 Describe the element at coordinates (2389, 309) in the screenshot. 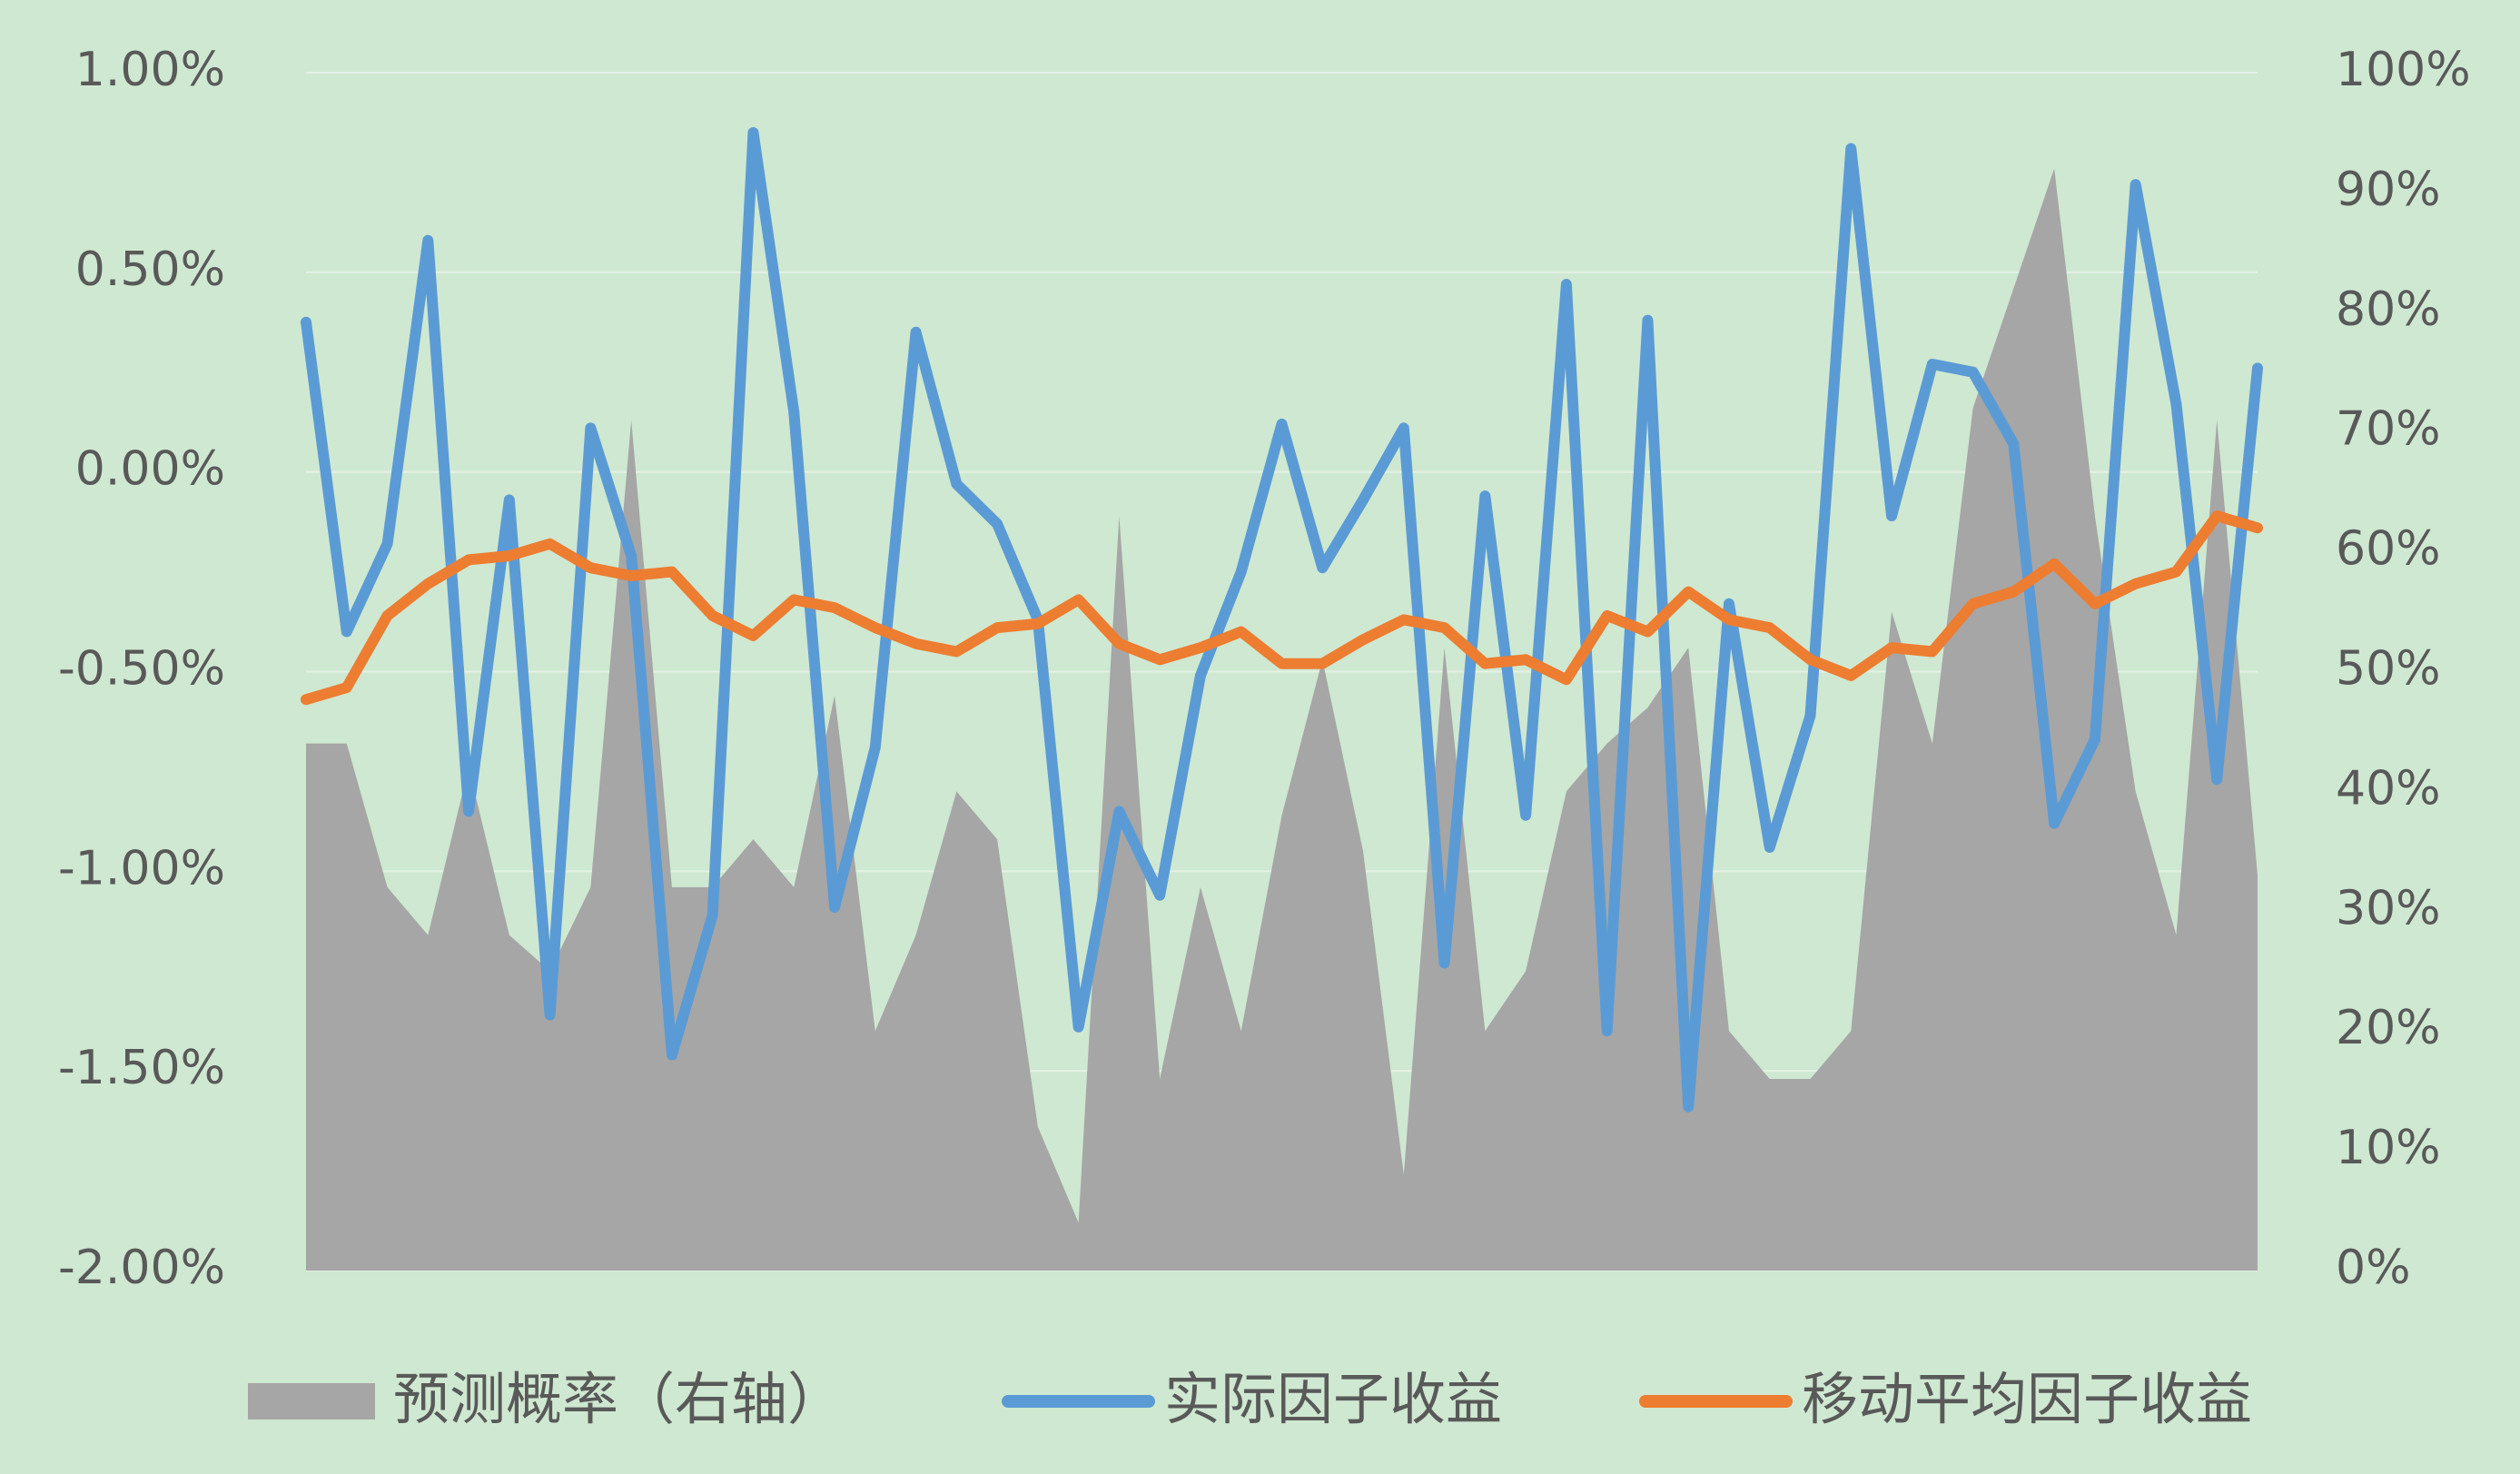

I see `y2-tick-label: 80%` at that location.